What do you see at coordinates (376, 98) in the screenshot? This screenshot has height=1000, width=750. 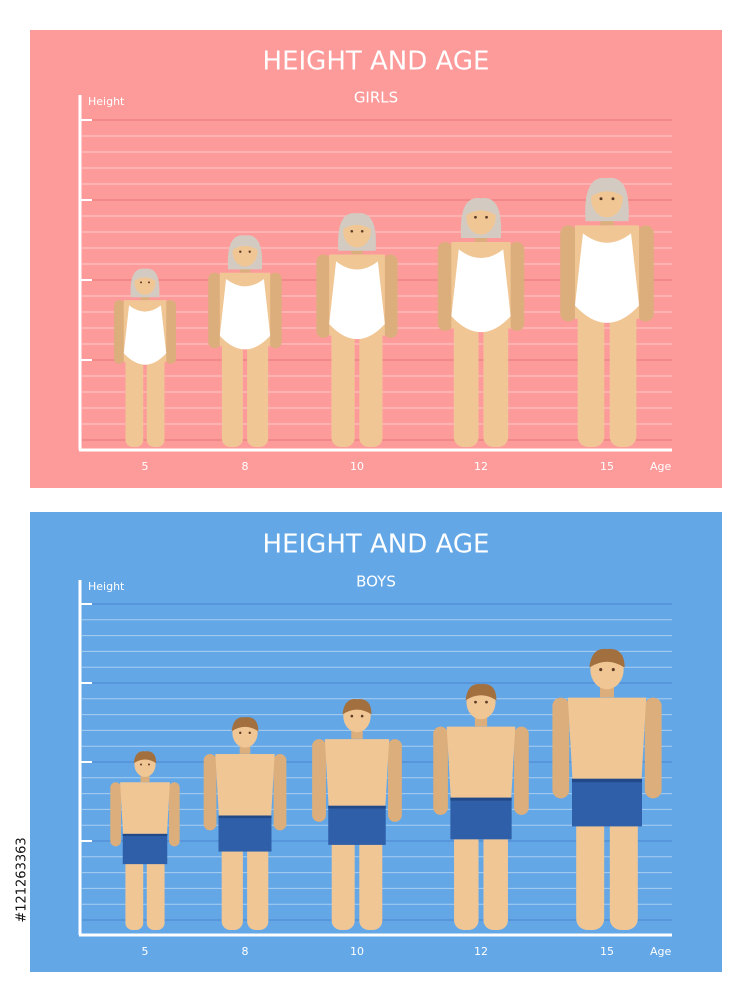 I see `panel-subtitle: GIRLS` at bounding box center [376, 98].